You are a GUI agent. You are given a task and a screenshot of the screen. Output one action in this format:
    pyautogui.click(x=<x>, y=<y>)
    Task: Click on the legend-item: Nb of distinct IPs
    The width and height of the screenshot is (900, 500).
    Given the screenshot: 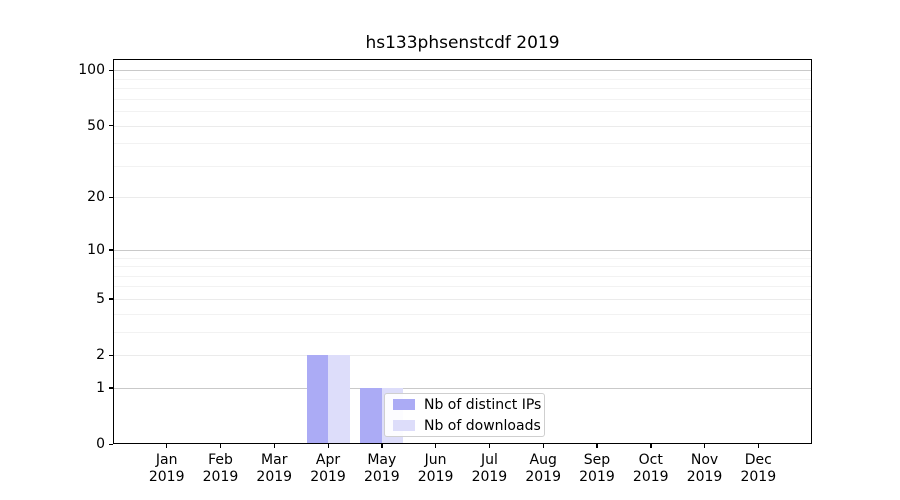 What is the action you would take?
    pyautogui.click(x=467, y=404)
    